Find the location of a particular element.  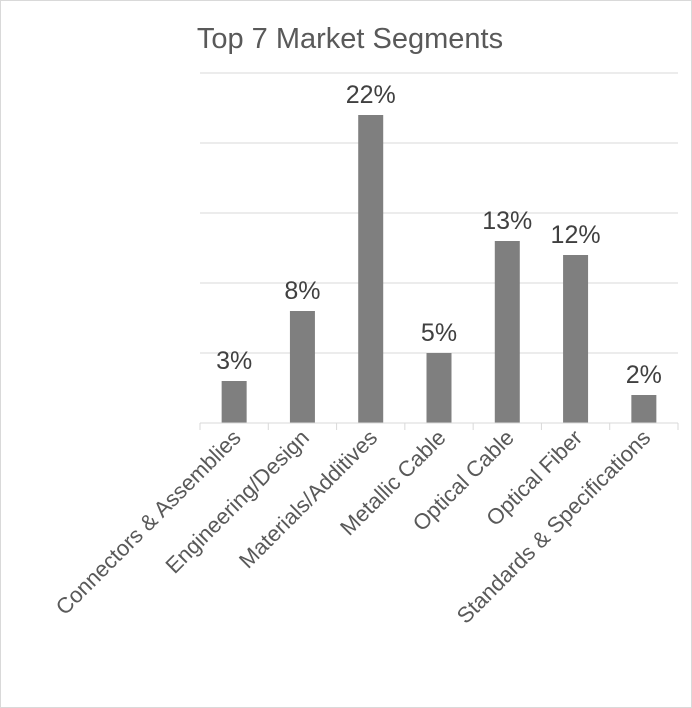

data-label: 12% is located at coordinates (576, 235).